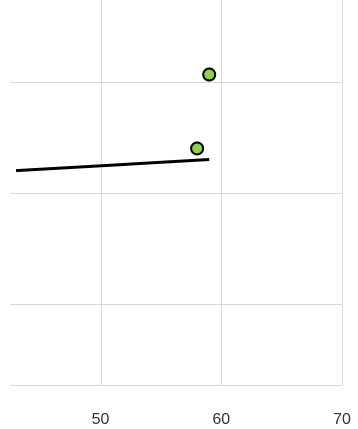 The height and width of the screenshot is (429, 358). I want to click on x-tick-labels: 50 60 70, so click(221, 419).